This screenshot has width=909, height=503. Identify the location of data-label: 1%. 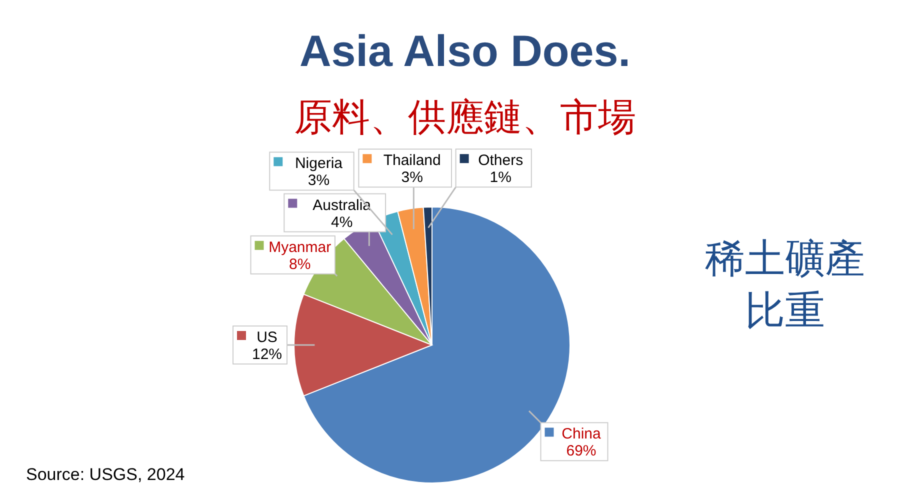
(501, 177).